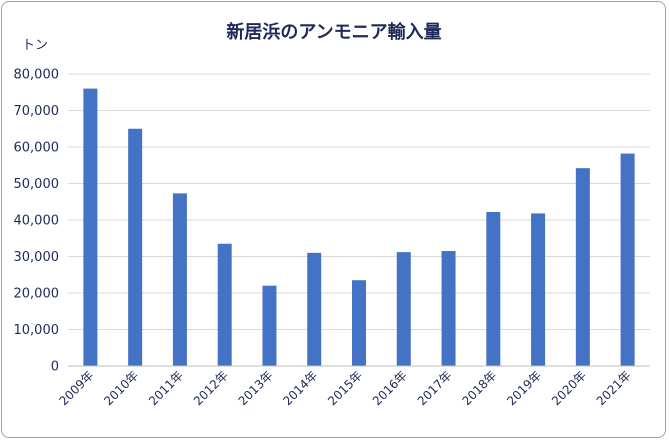 The height and width of the screenshot is (441, 669). Describe the element at coordinates (37, 111) in the screenshot. I see `y-tick-label: 70,000` at that location.